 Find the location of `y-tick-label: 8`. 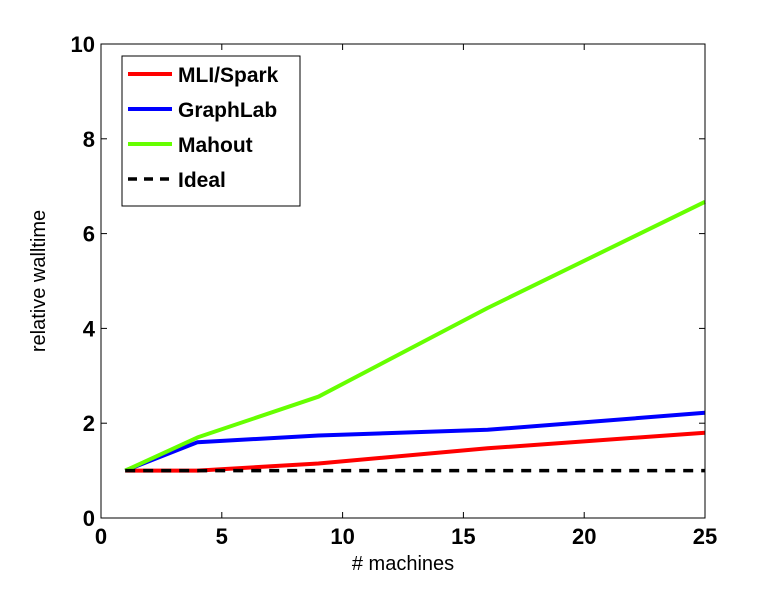

y-tick-label: 8 is located at coordinates (89, 139).